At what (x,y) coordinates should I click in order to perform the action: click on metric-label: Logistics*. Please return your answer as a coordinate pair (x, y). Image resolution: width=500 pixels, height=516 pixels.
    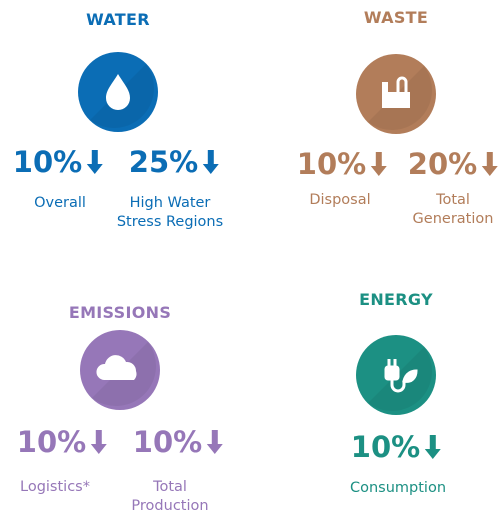
    Looking at the image, I should click on (55, 487).